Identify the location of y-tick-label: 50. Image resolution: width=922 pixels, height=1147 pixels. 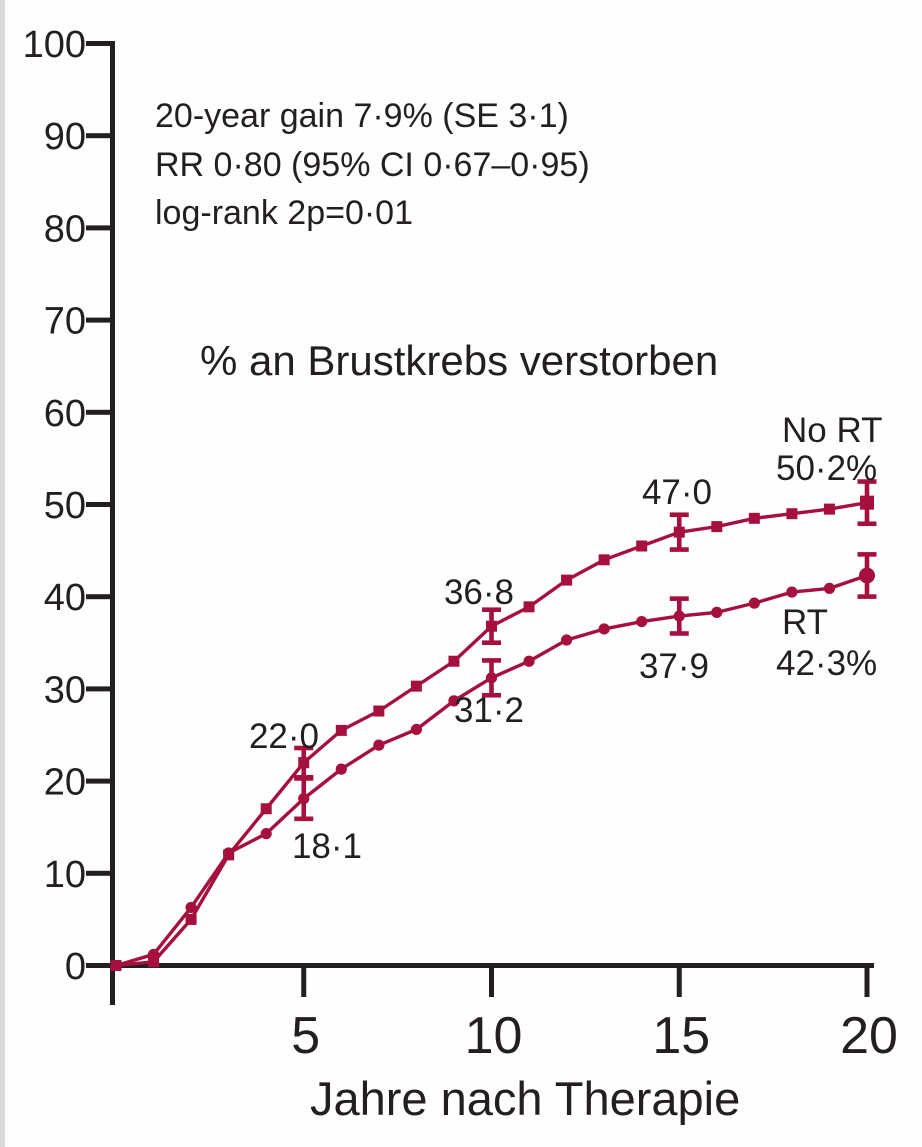
(65, 506).